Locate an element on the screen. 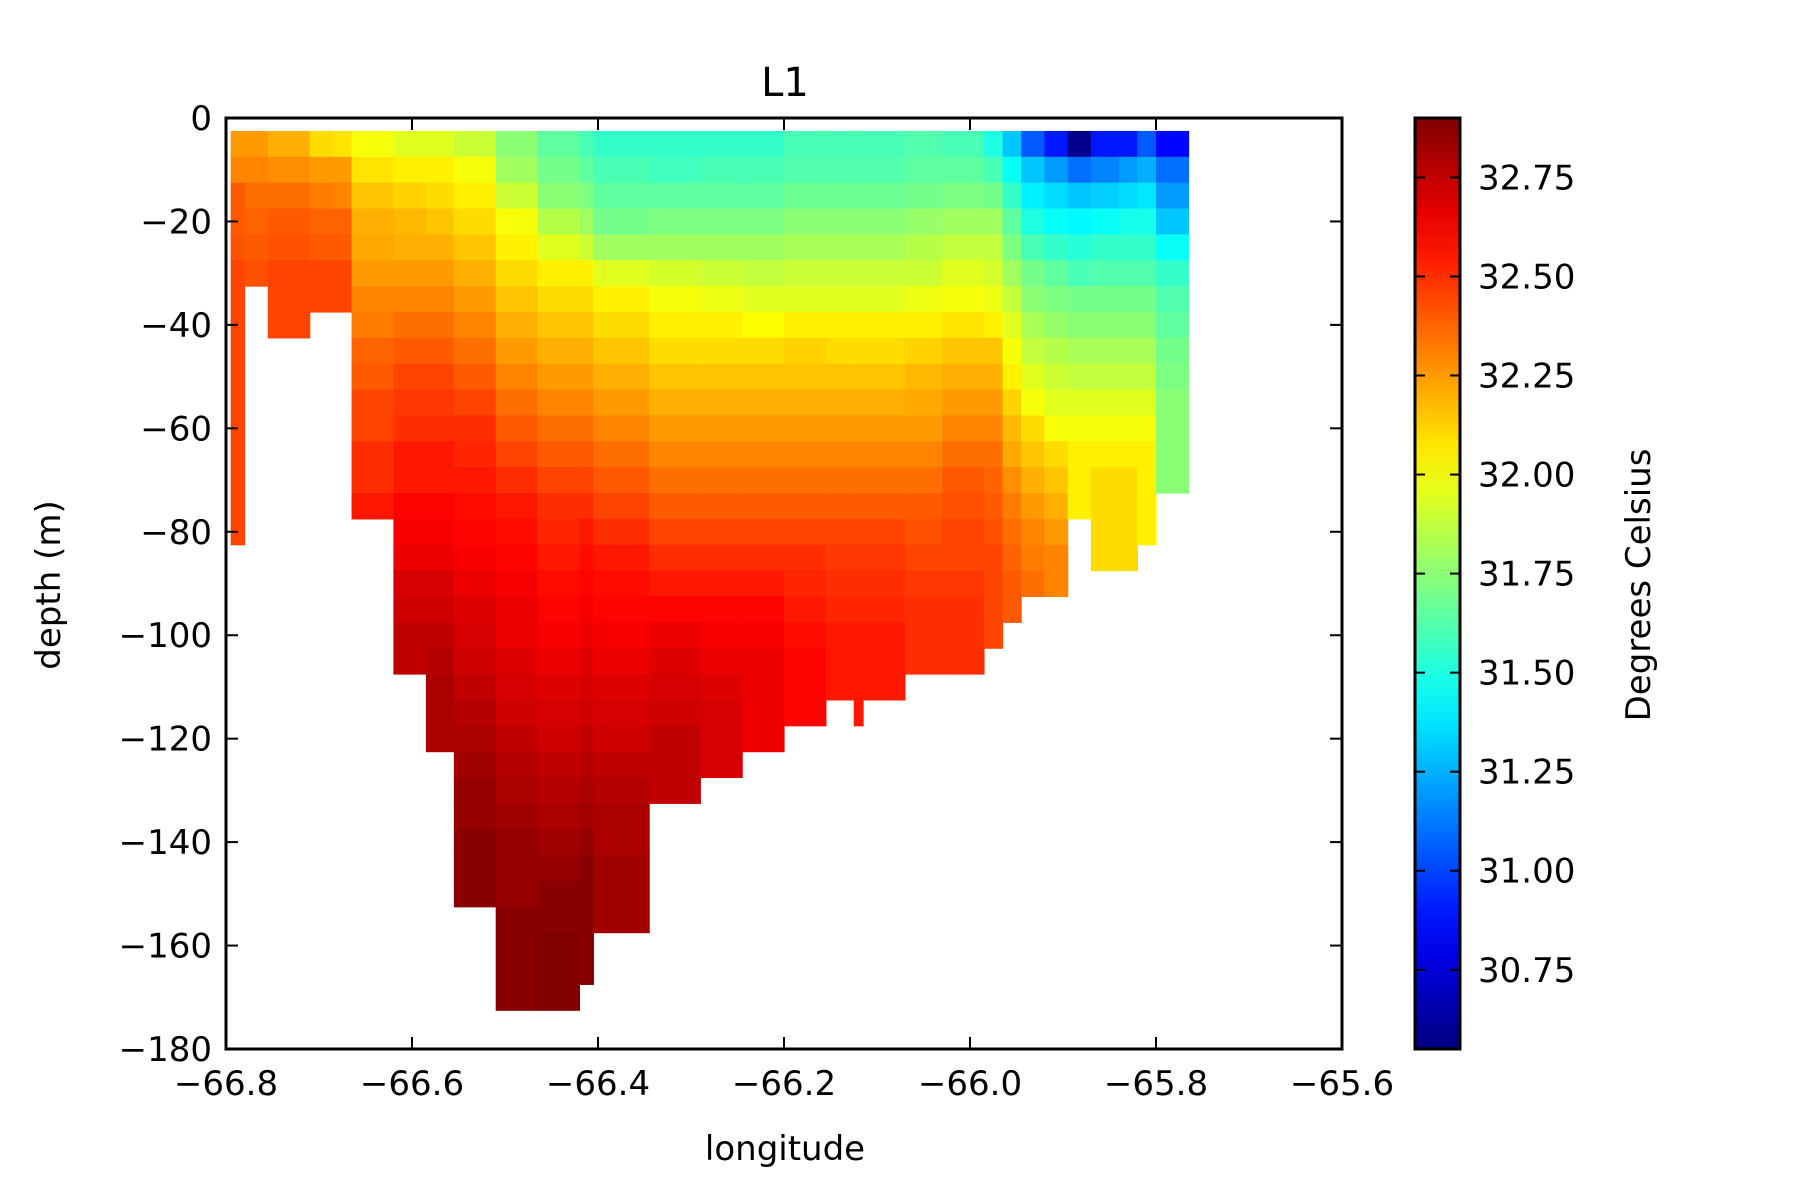 The height and width of the screenshot is (1200, 1800). y-tick-label: −120 is located at coordinates (165, 740).